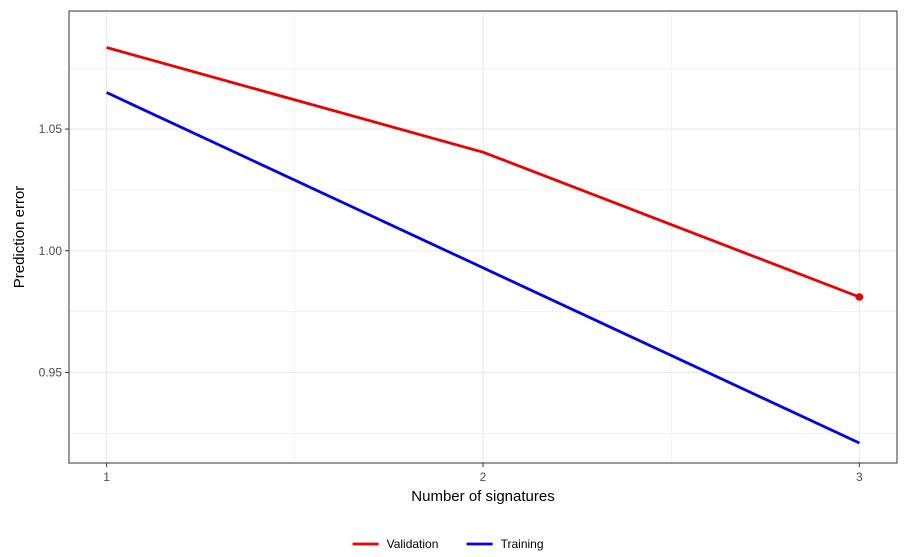  Describe the element at coordinates (482, 496) in the screenshot. I see `x-axis-title: Number of signatures` at that location.